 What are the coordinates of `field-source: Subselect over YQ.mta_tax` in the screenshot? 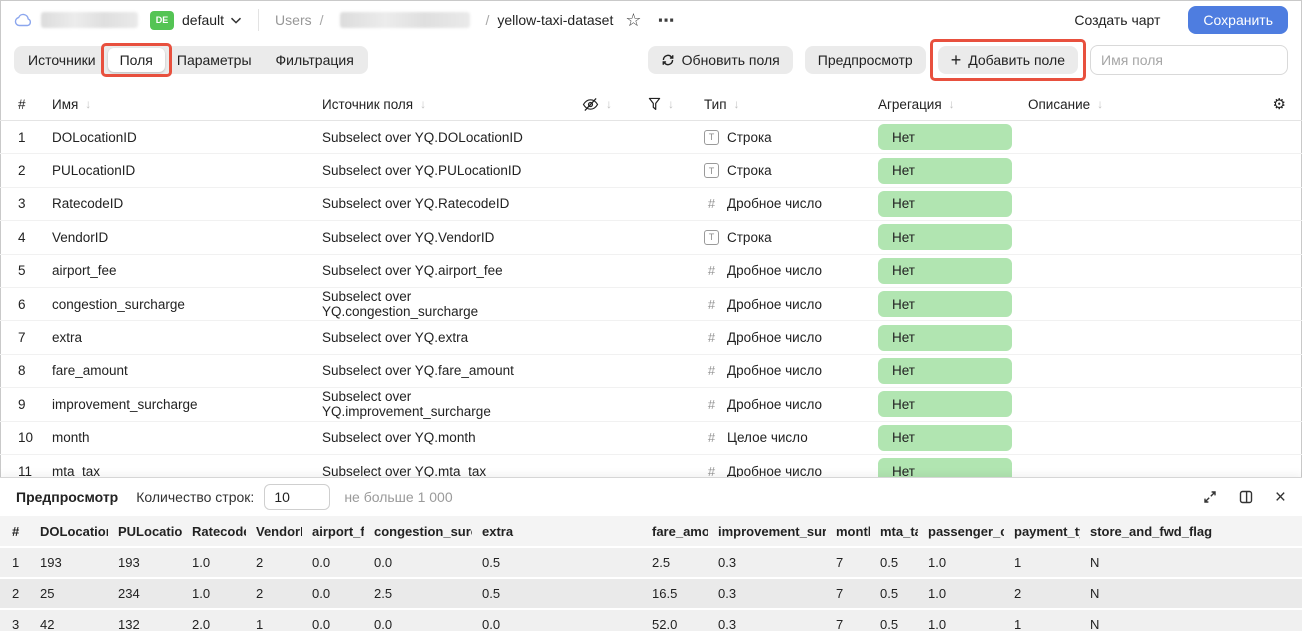 It's located at (404, 470).